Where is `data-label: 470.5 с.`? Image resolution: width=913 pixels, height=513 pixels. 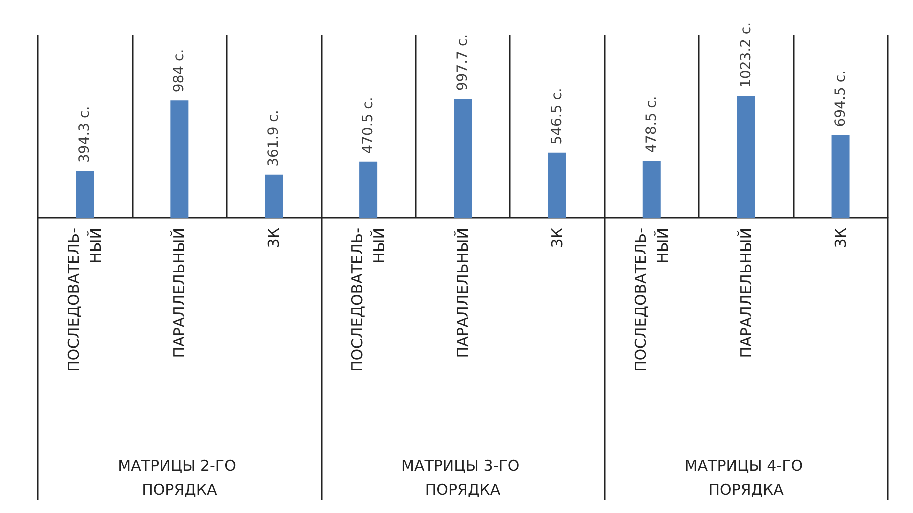
data-label: 470.5 с. is located at coordinates (368, 125).